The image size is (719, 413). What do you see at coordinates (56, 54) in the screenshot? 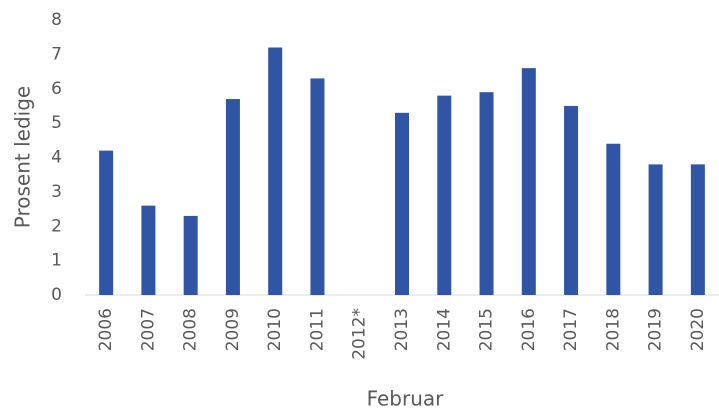
I see `y-tick-label: 7` at bounding box center [56, 54].